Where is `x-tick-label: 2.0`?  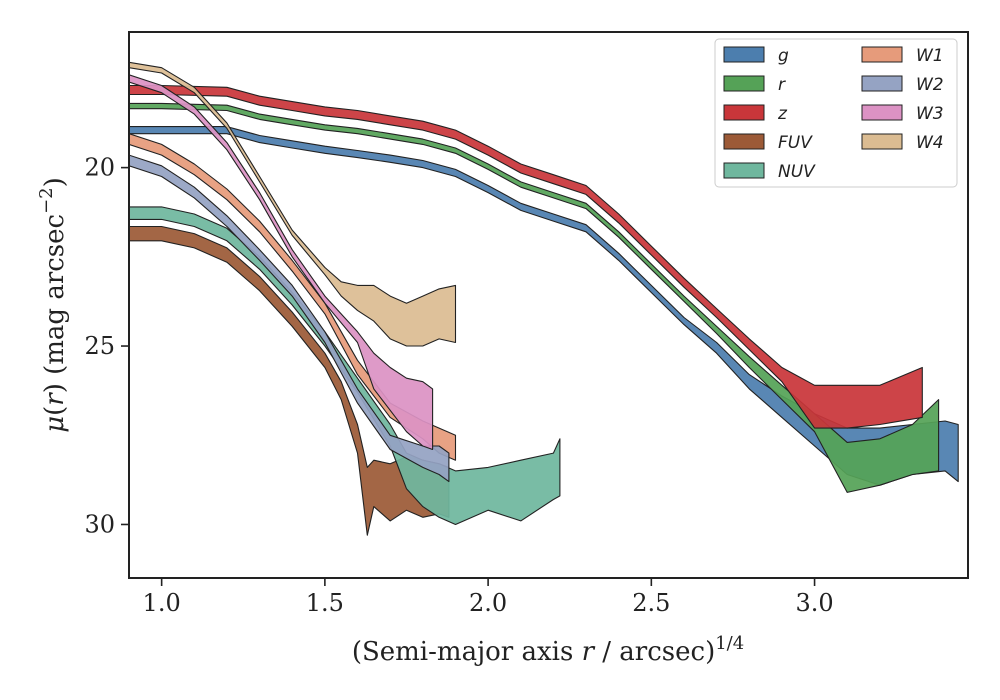 x-tick-label: 2.0 is located at coordinates (488, 603).